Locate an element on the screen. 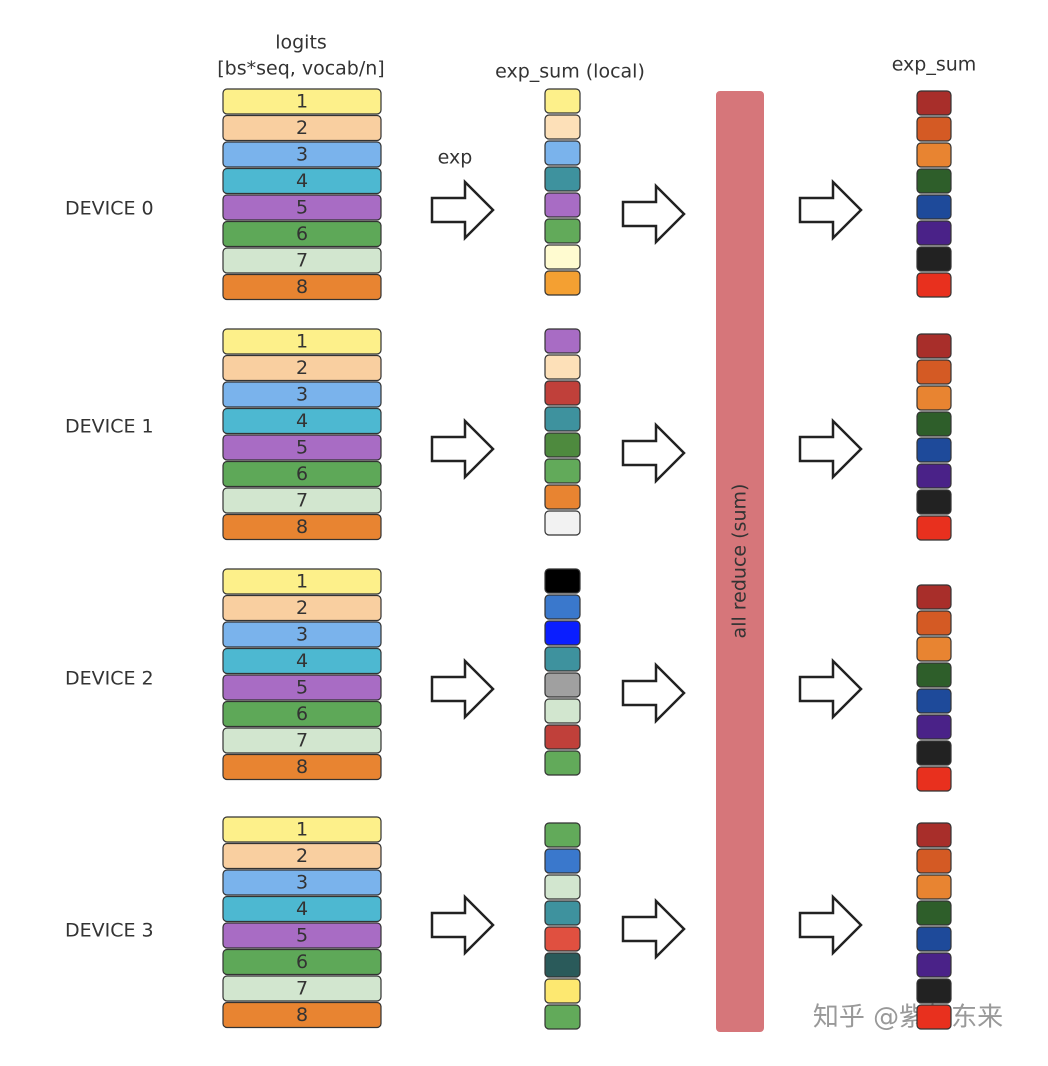 This screenshot has height=1066, width=1048. device-label: DEVICE 1 is located at coordinates (109, 427).